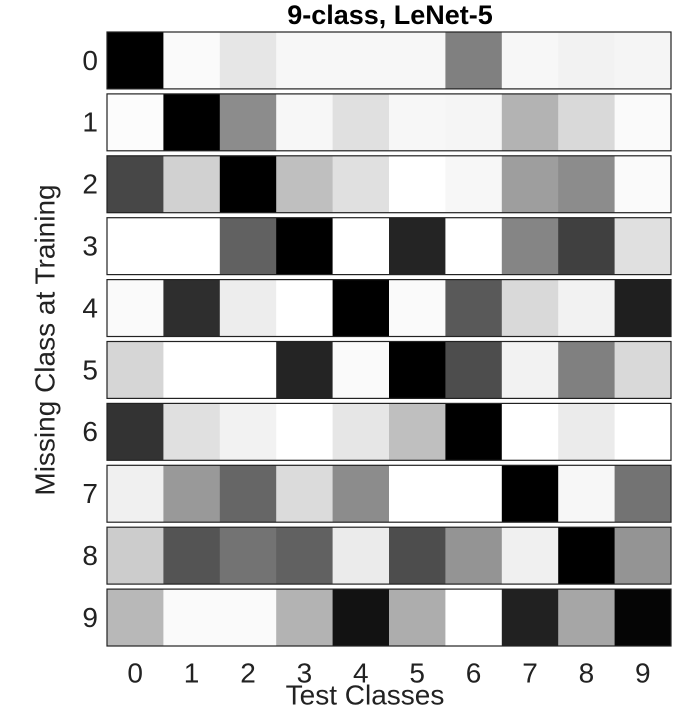 This screenshot has width=673, height=715. I want to click on x-tick-label: 2, so click(248, 672).